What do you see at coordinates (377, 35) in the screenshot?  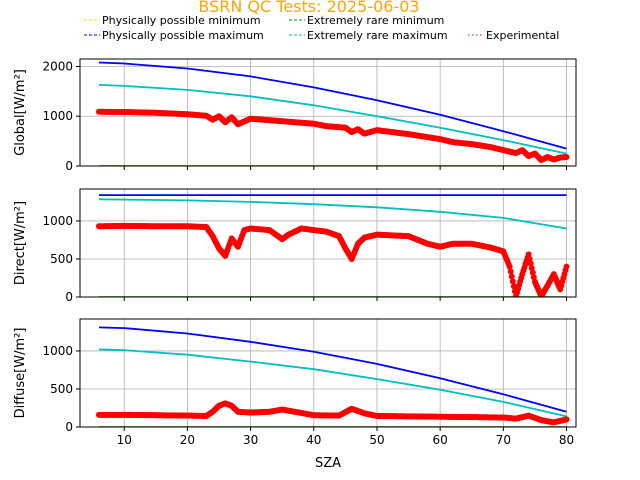 I see `legend-label: Extremely rare maximum` at bounding box center [377, 35].